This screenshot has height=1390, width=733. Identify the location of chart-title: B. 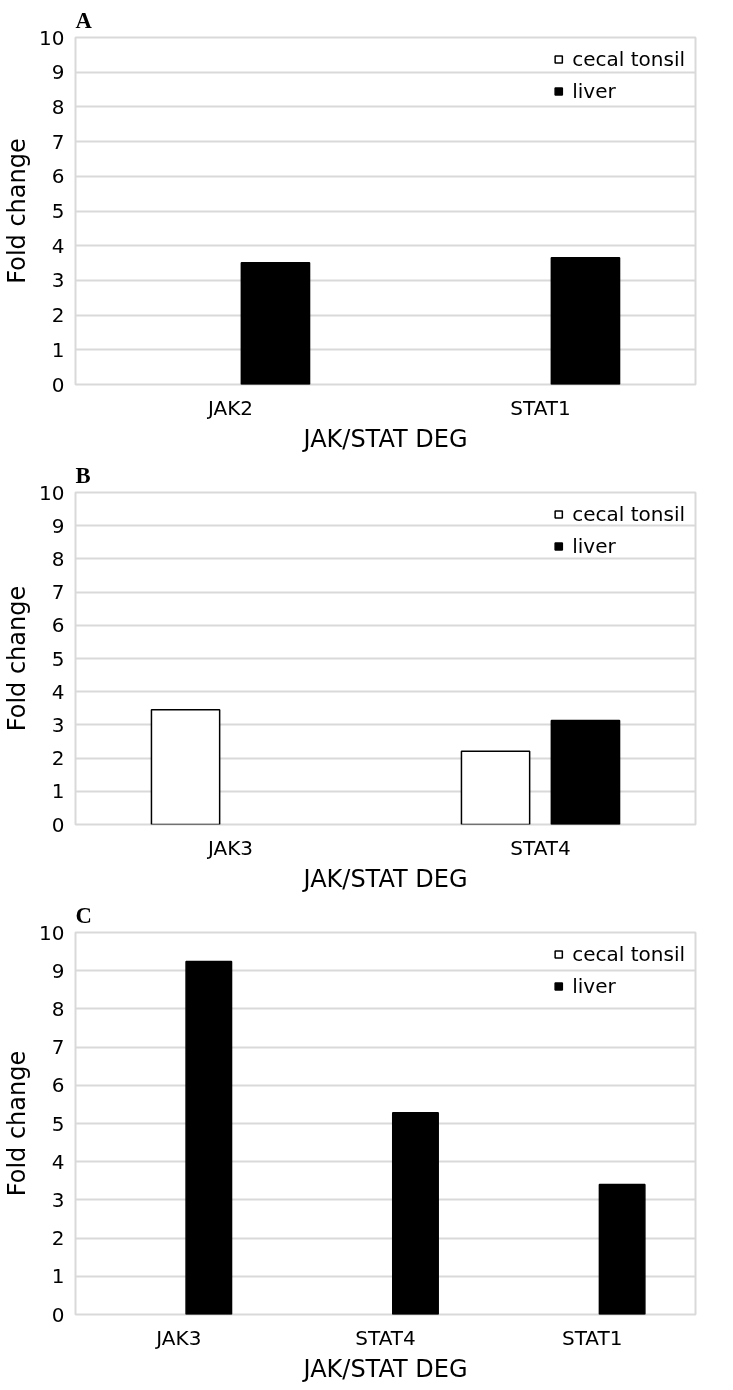
(83, 475).